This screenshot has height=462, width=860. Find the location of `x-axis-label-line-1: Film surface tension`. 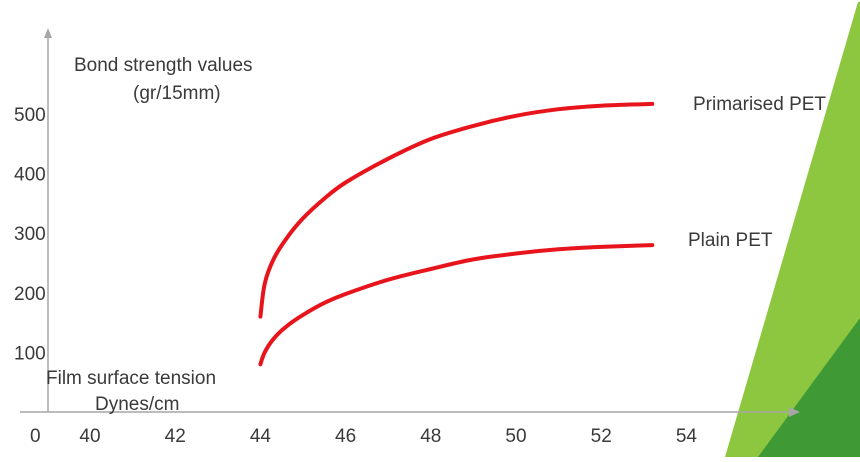

x-axis-label-line-1: Film surface tension is located at coordinates (131, 378).